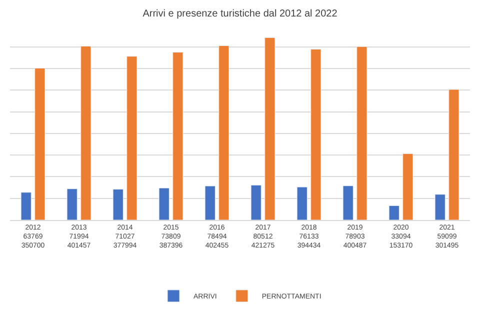 The height and width of the screenshot is (320, 480). I want to click on chart-title: Arrivi e presenze turistiche dal 2012 al 2022, so click(240, 14).